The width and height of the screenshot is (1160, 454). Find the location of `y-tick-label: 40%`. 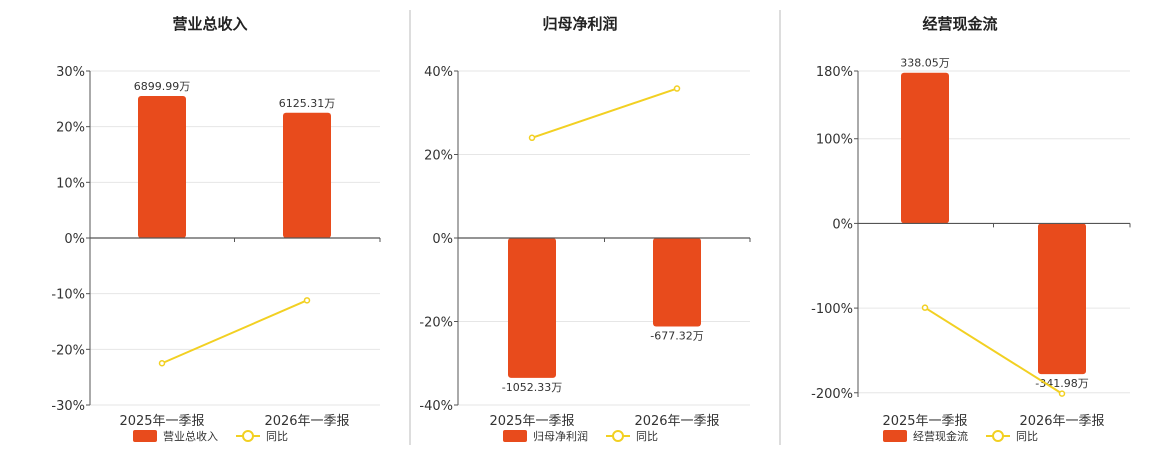

y-tick-label: 40% is located at coordinates (438, 72).